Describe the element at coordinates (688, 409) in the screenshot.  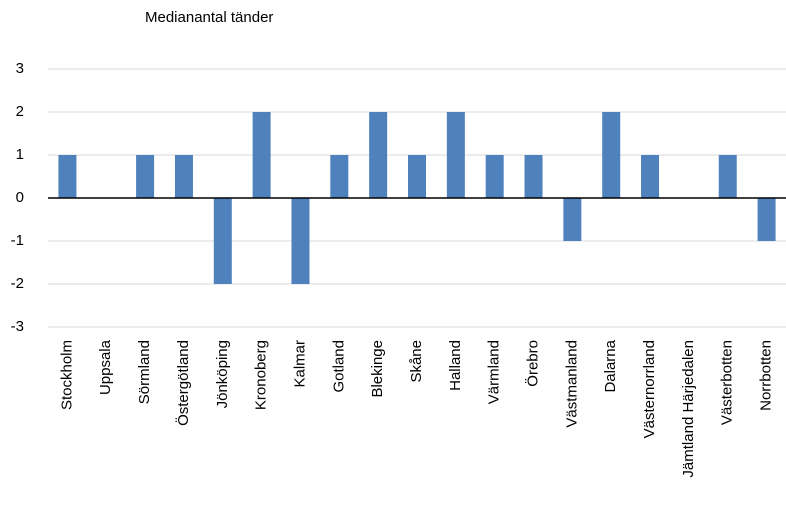
I see `x-tick-label: Jämtland Härjedalen` at that location.